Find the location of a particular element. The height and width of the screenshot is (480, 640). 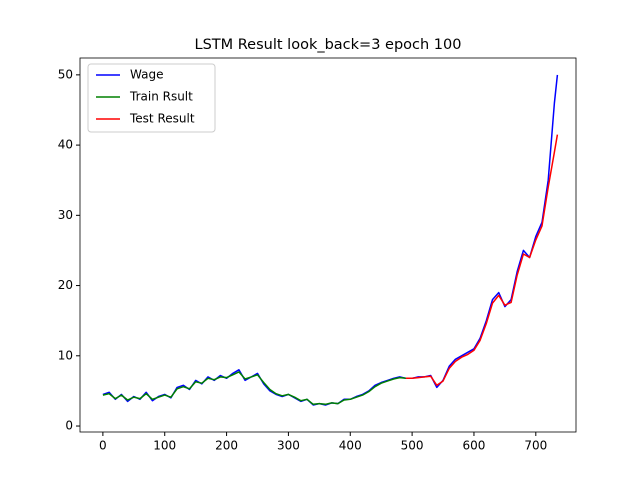

y-tick-label: 10 is located at coordinates (65, 355).